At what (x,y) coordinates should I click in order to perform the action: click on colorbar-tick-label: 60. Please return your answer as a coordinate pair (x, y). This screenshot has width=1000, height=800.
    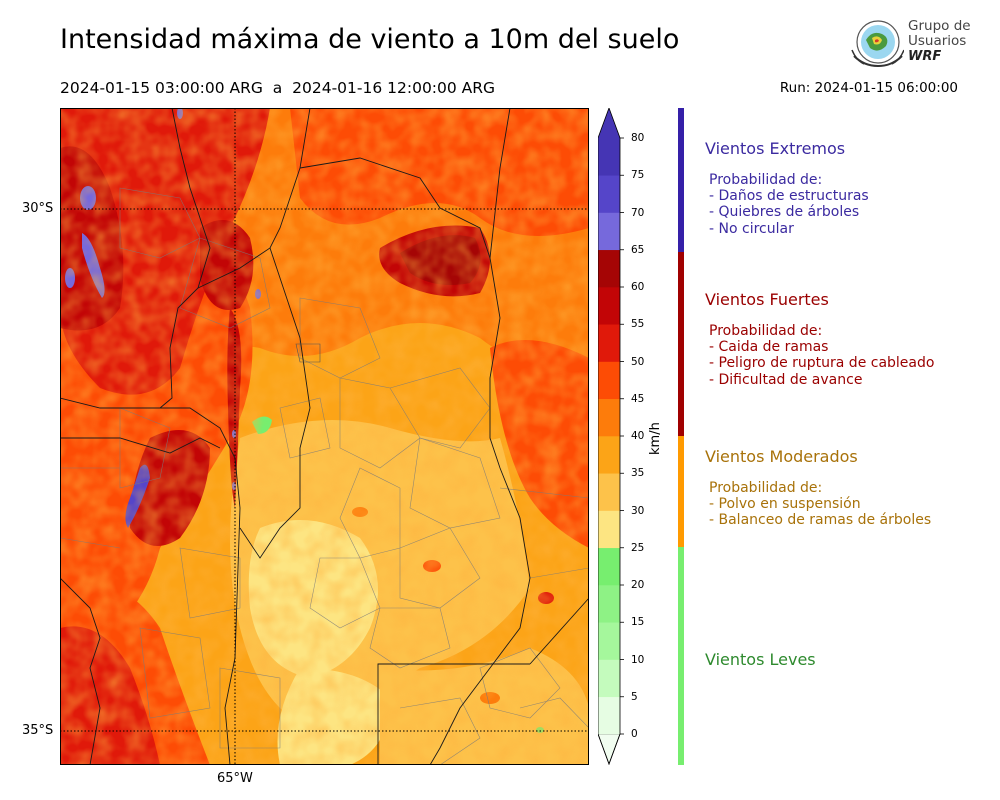
    Looking at the image, I should click on (638, 287).